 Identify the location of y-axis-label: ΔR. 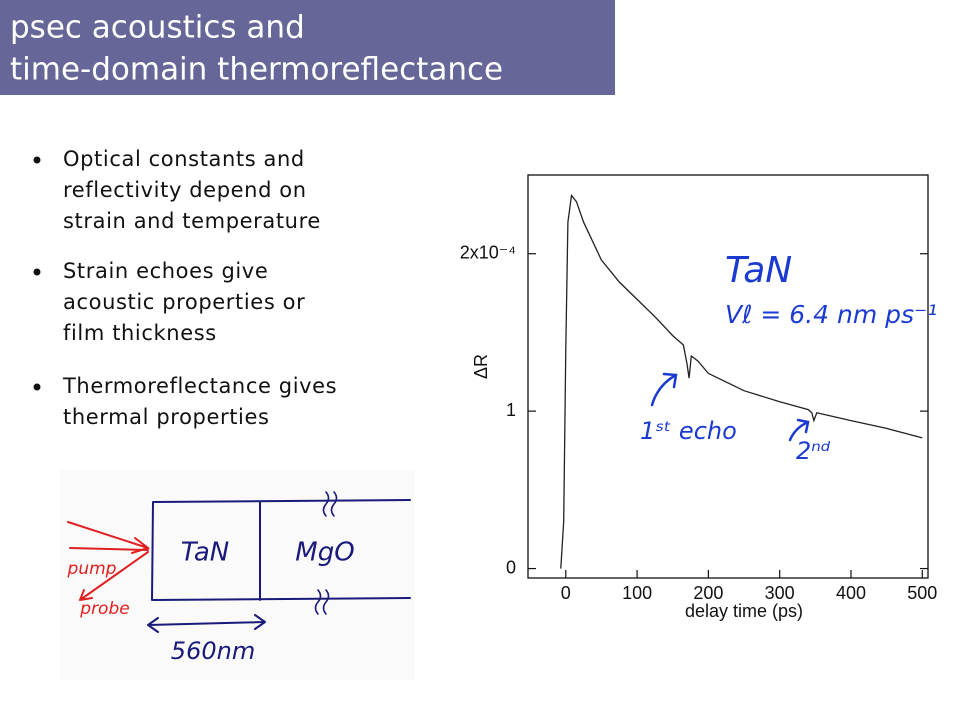
(481, 366).